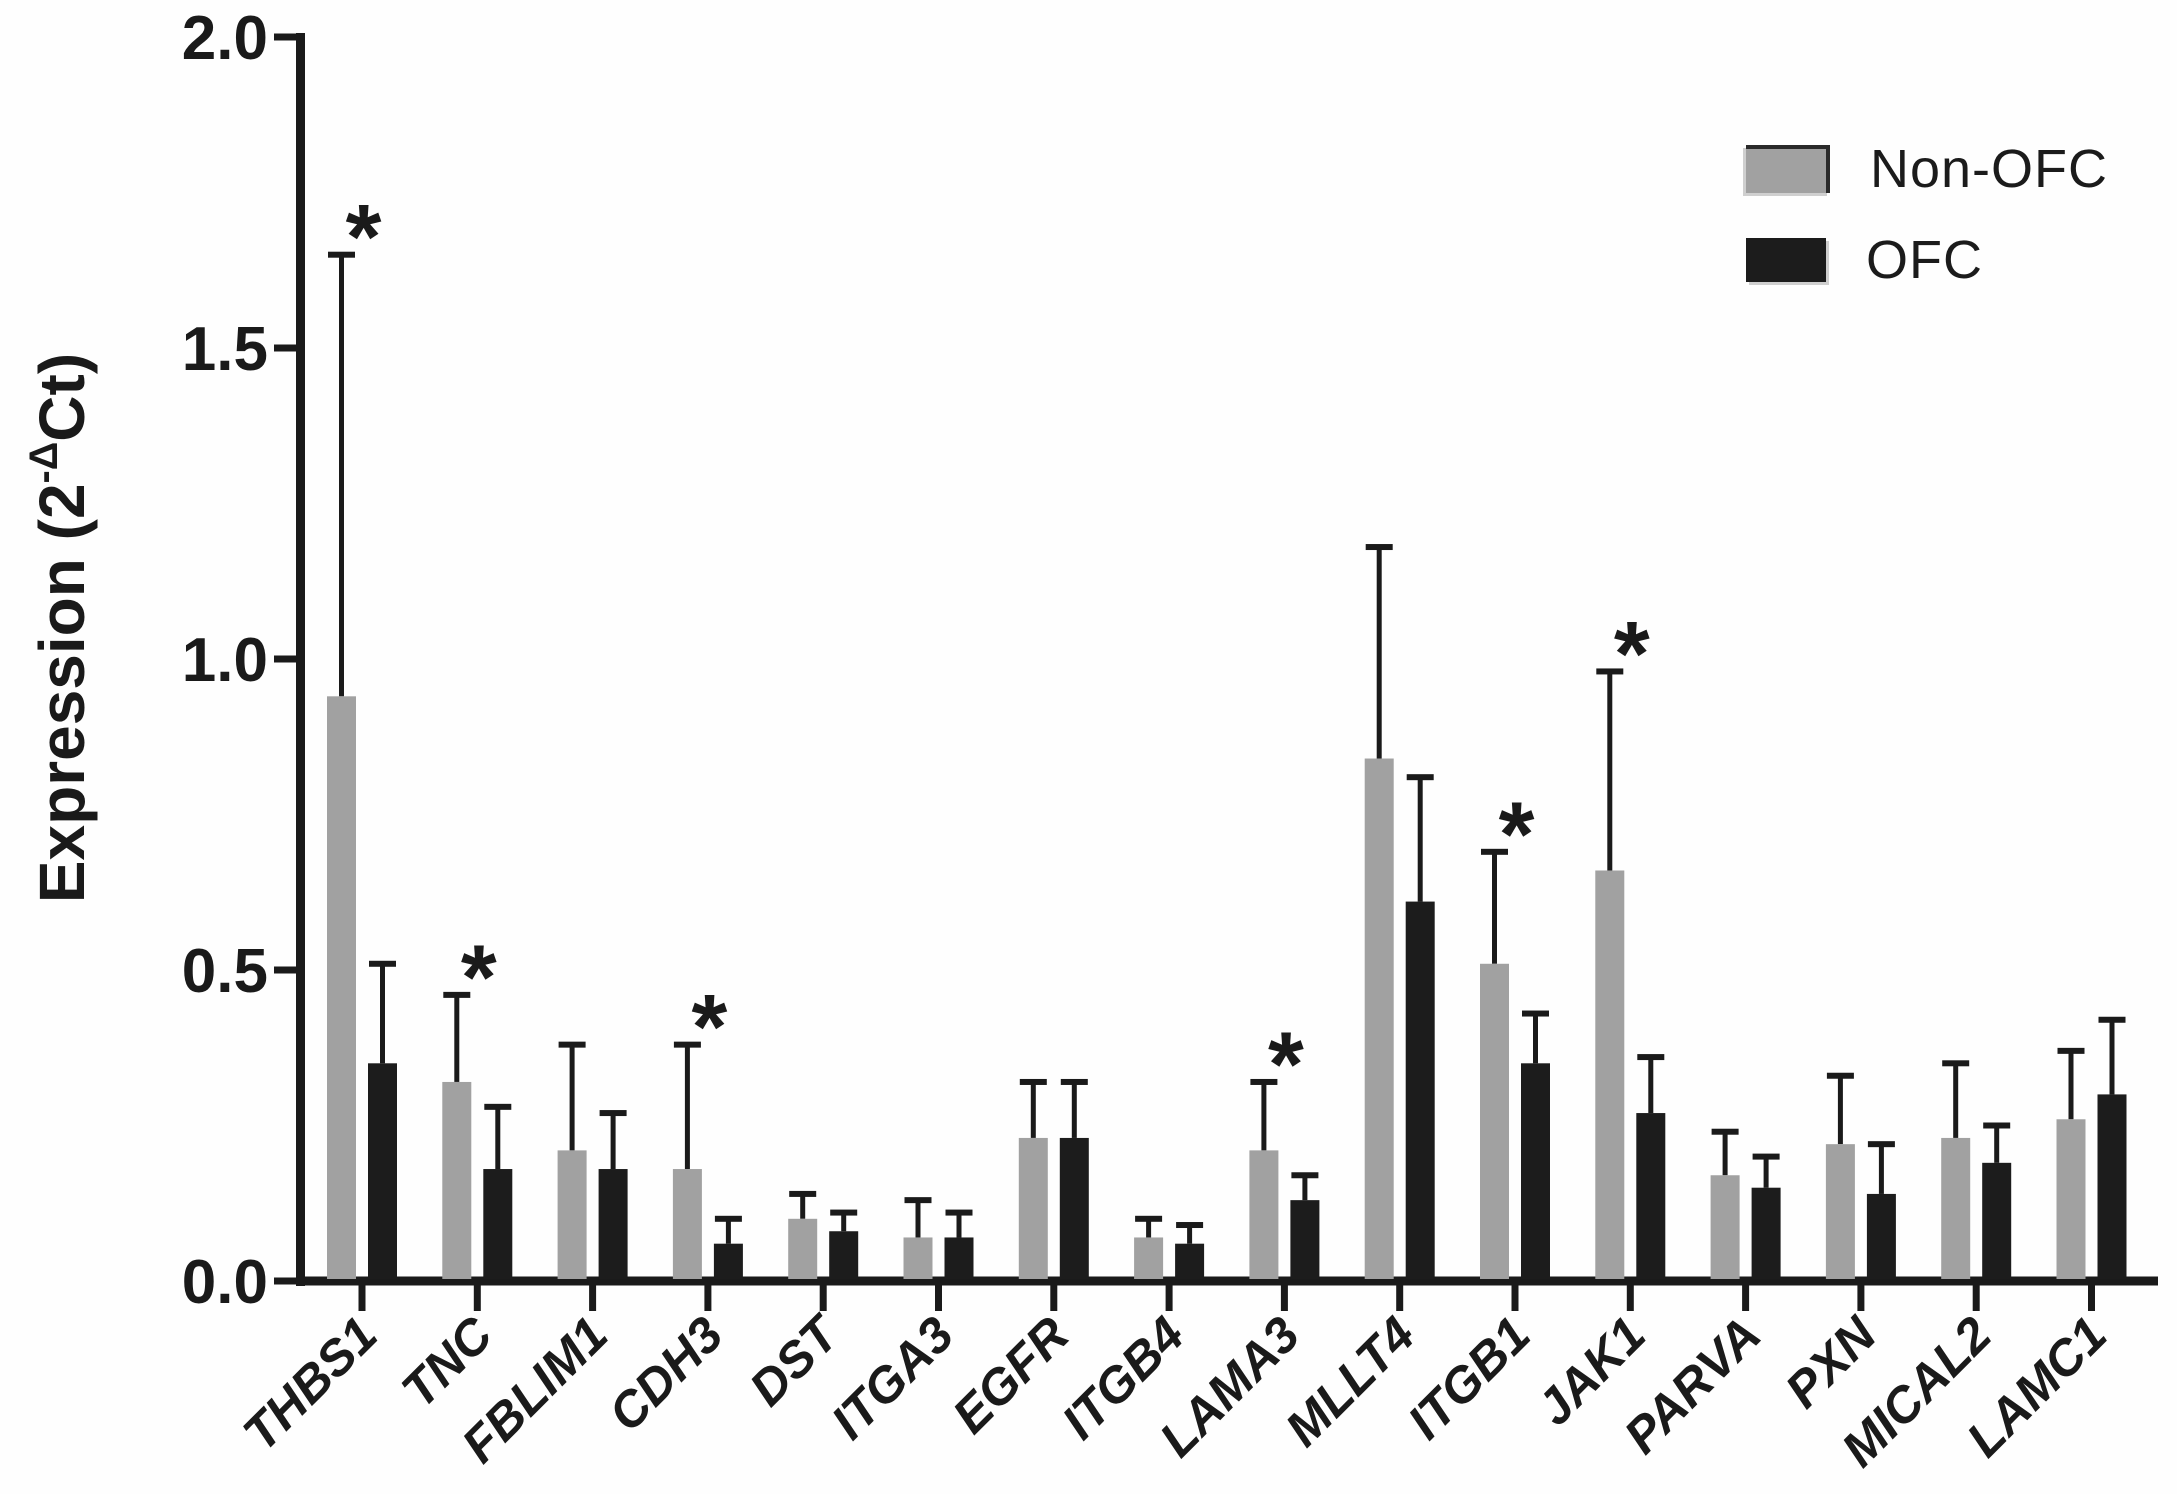 The width and height of the screenshot is (2177, 1494). I want to click on bar-OFC-JAK1, so click(1651, 1196).